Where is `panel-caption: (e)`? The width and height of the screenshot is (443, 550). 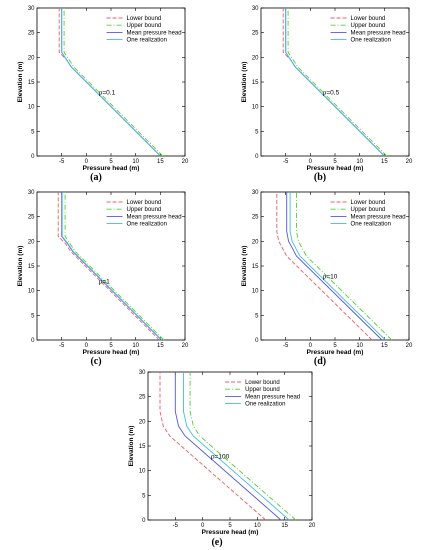
panel-caption: (e) is located at coordinates (216, 542).